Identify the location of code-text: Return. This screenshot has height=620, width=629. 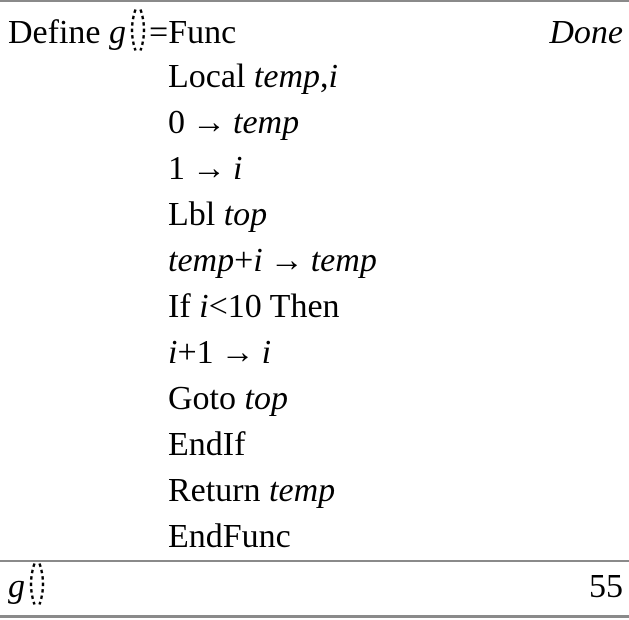
(219, 490).